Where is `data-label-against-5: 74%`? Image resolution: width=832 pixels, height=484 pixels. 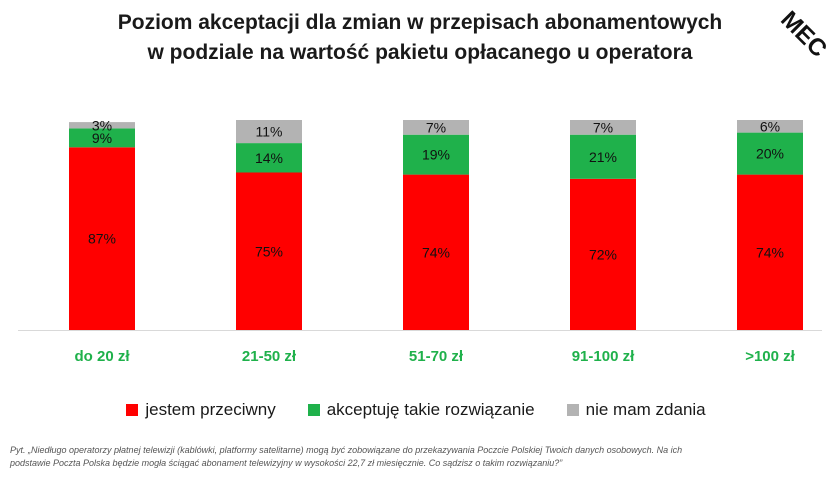
data-label-against-5: 74% is located at coordinates (770, 252).